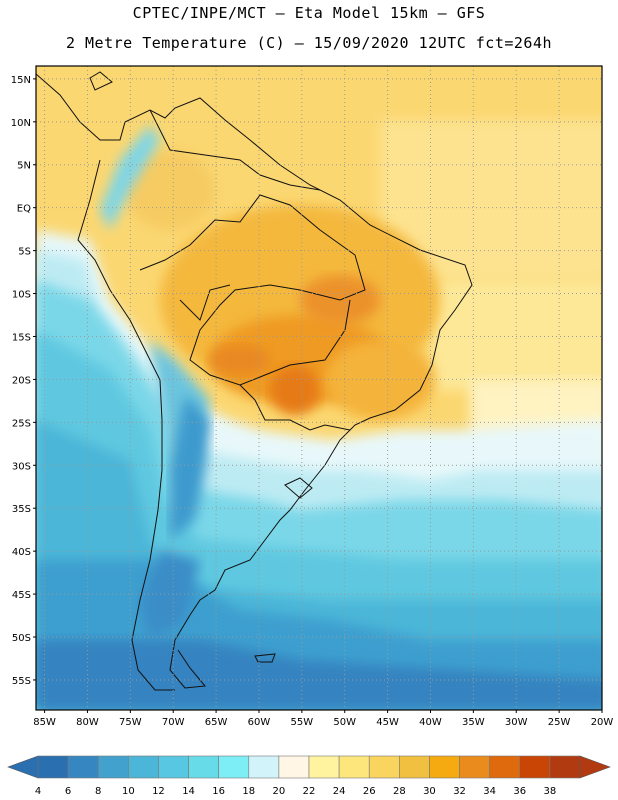  Describe the element at coordinates (218, 791) in the screenshot. I see `legend-label: 16` at that location.